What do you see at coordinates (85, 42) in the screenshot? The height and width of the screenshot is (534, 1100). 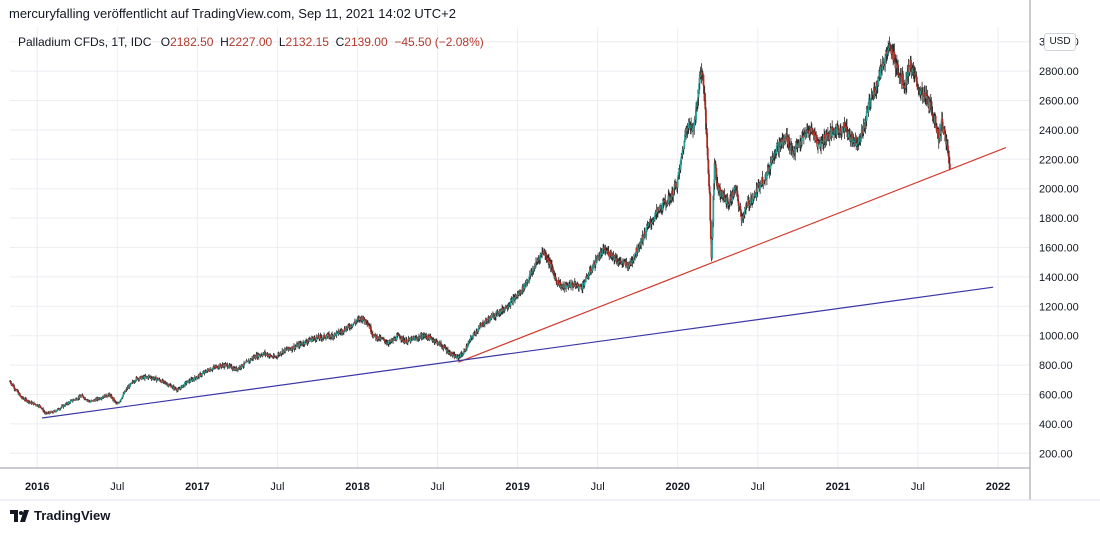 I see `legend-symbol: Palladium CFDs, 1T, IDC` at bounding box center [85, 42].